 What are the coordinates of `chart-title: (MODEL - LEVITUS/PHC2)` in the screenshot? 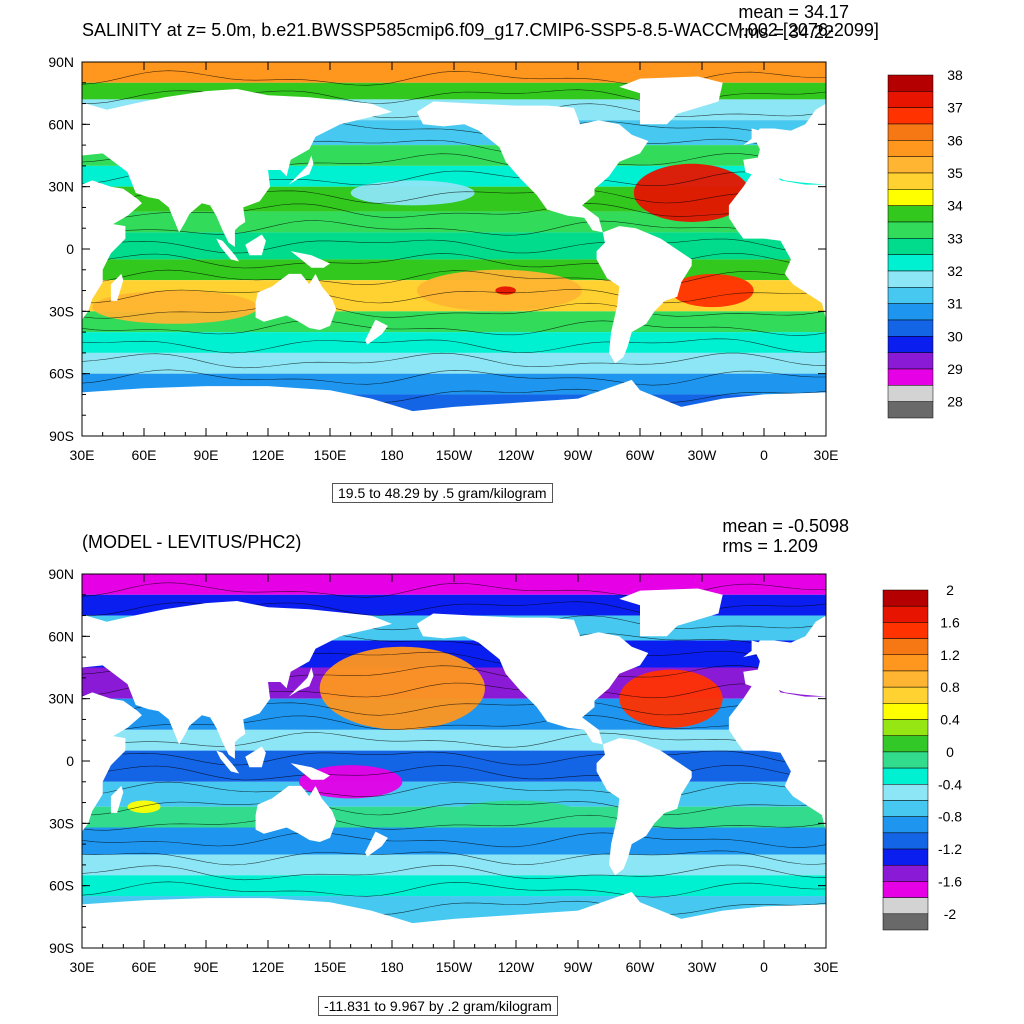 It's located at (192, 542).